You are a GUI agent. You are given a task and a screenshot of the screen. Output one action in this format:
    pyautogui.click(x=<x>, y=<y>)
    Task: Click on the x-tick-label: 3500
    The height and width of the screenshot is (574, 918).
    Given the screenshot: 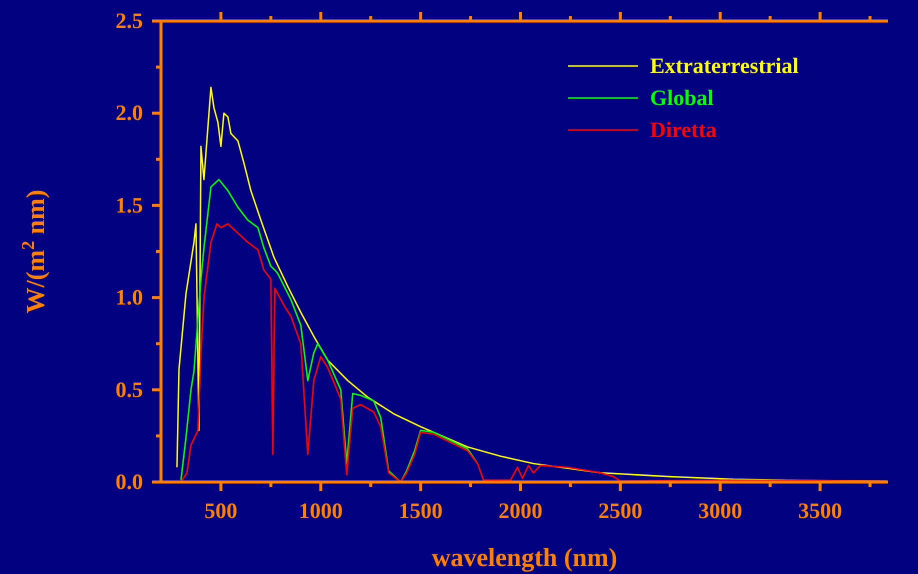 What is the action you would take?
    pyautogui.click(x=820, y=510)
    